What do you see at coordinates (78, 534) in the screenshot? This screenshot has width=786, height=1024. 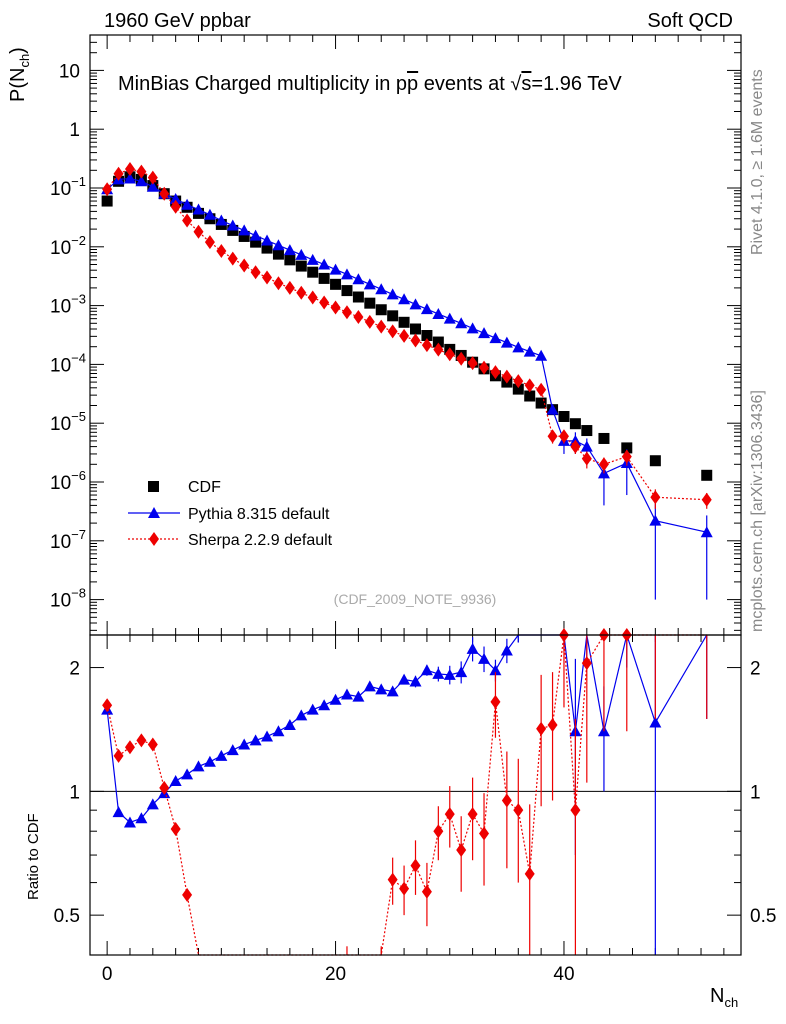 I see `main-y-tick-label-exponent: −7` at bounding box center [78, 534].